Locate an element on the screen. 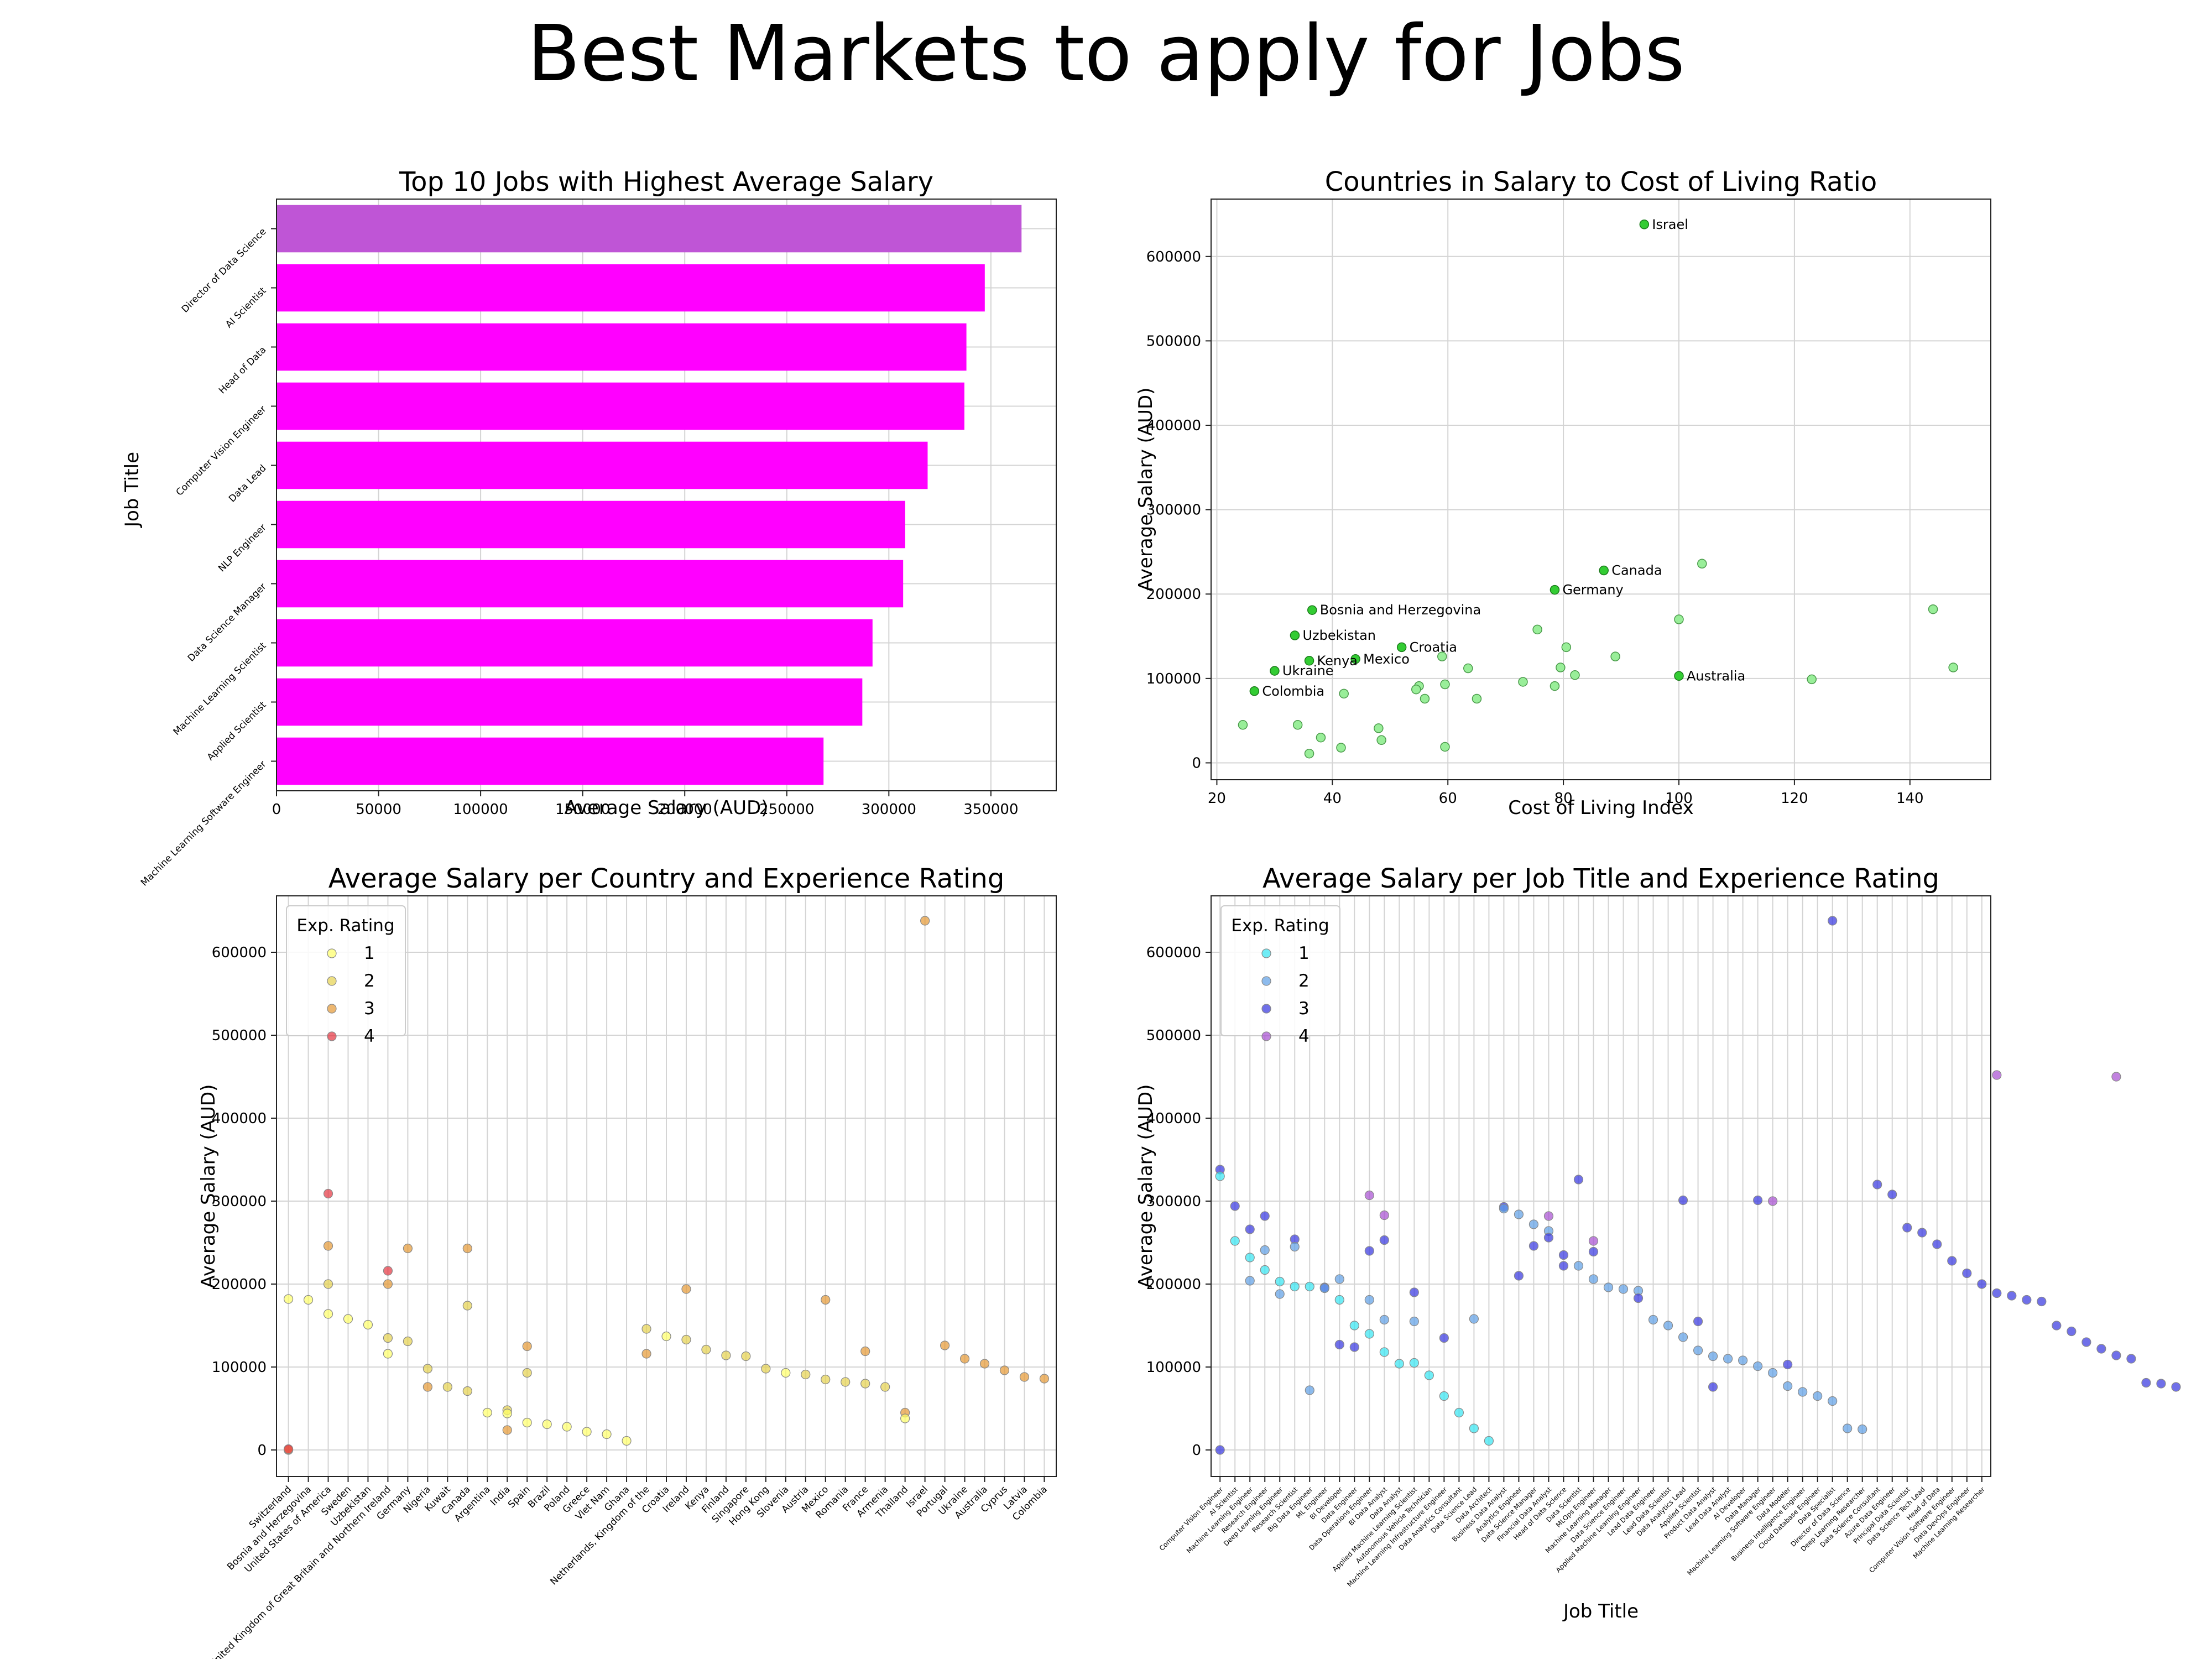 The width and height of the screenshot is (2212, 1659). legend-title: Exp. Rating is located at coordinates (1280, 926).